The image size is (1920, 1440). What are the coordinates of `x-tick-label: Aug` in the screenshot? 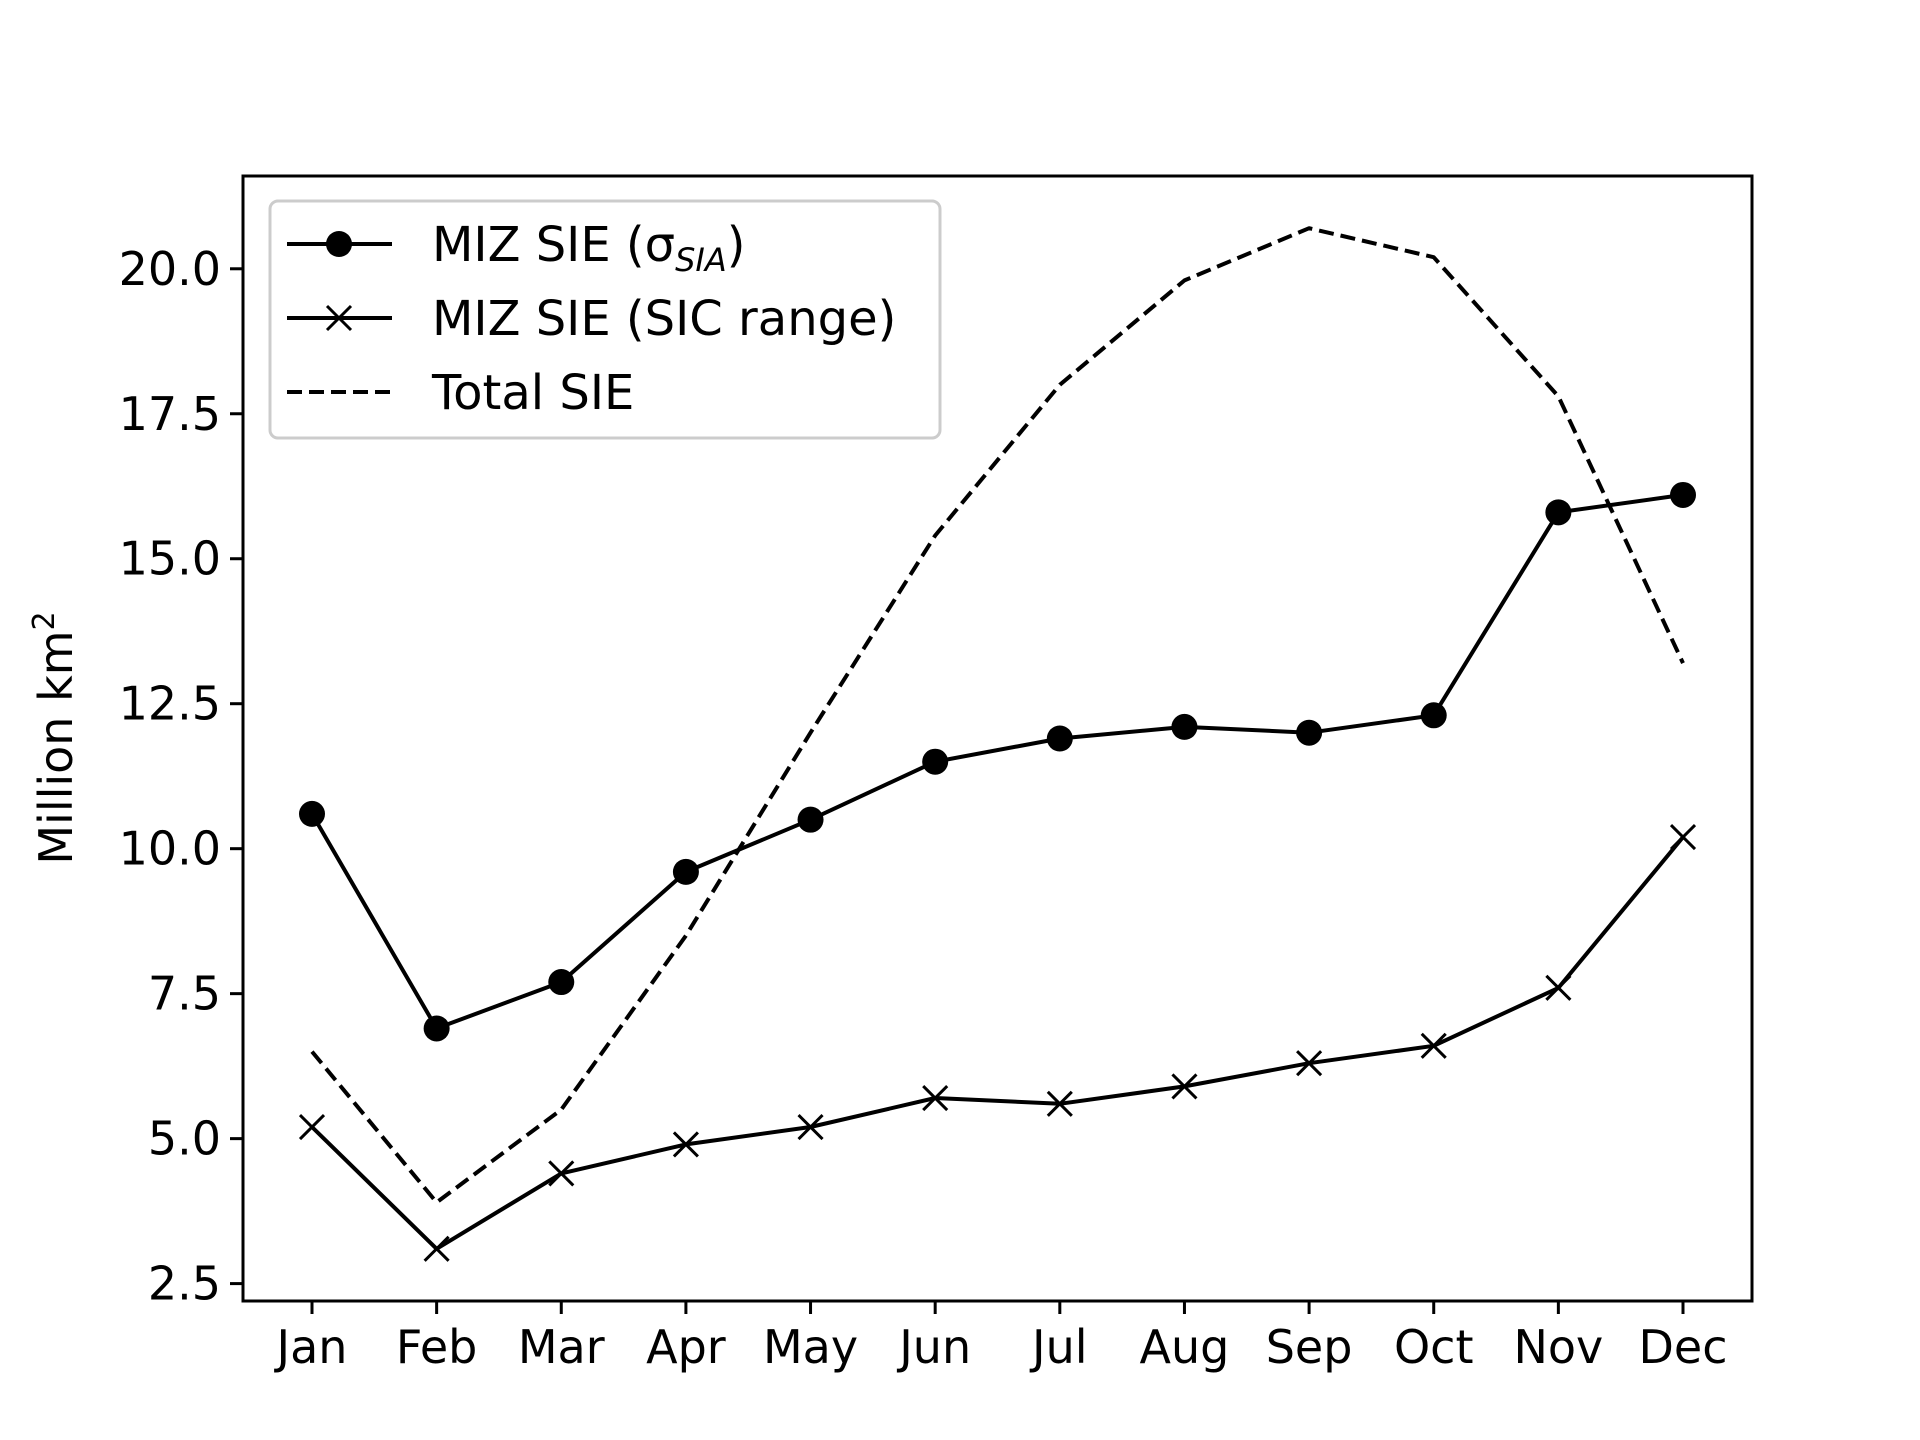 It's located at (1185, 1347).